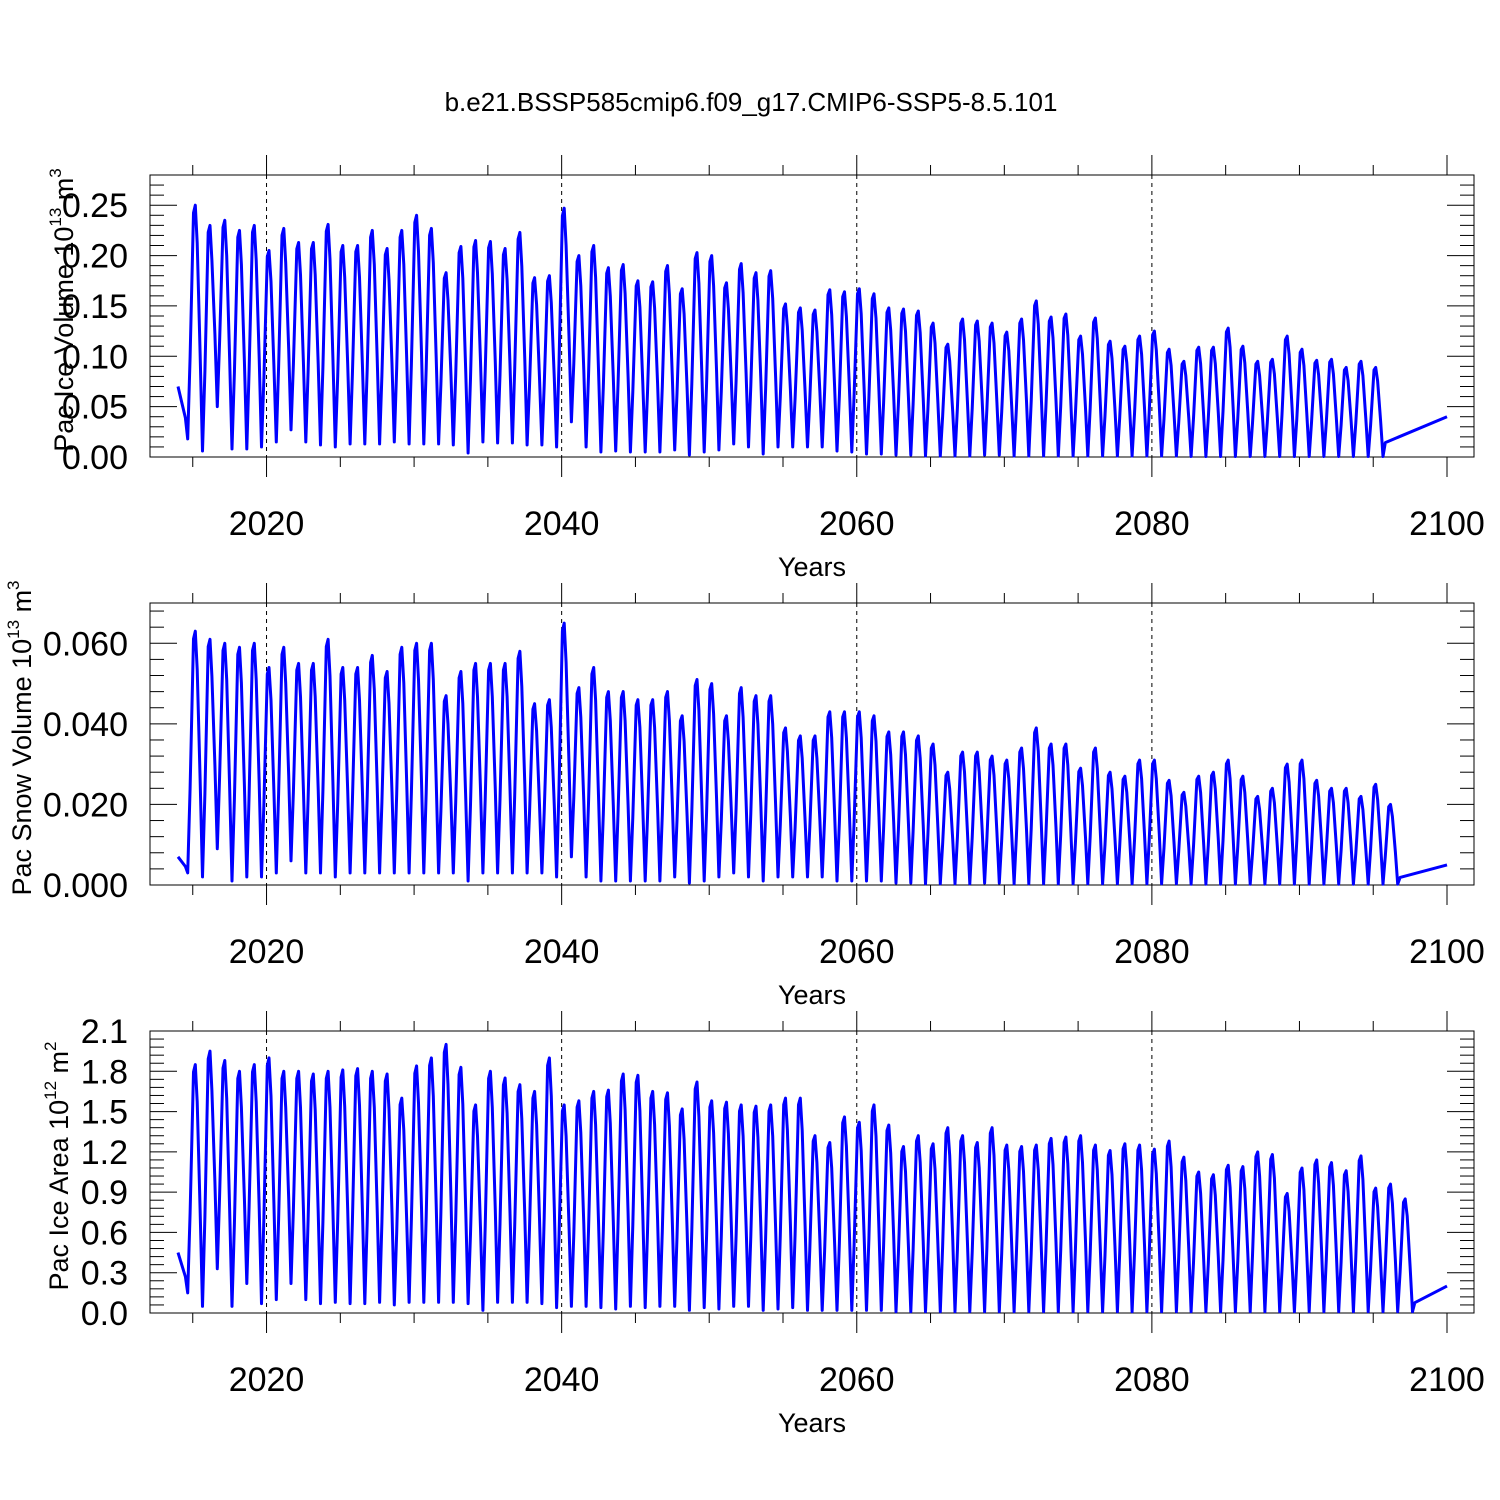 The image size is (1500, 1500). Describe the element at coordinates (104, 1314) in the screenshot. I see `y-tick-label: 0.0` at that location.